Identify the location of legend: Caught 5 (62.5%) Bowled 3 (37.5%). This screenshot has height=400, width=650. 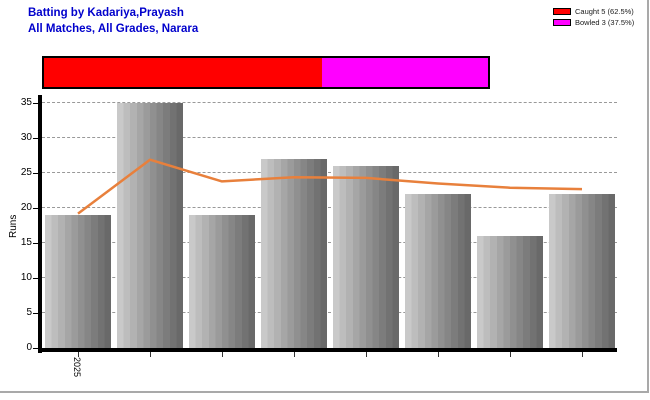
(593, 17).